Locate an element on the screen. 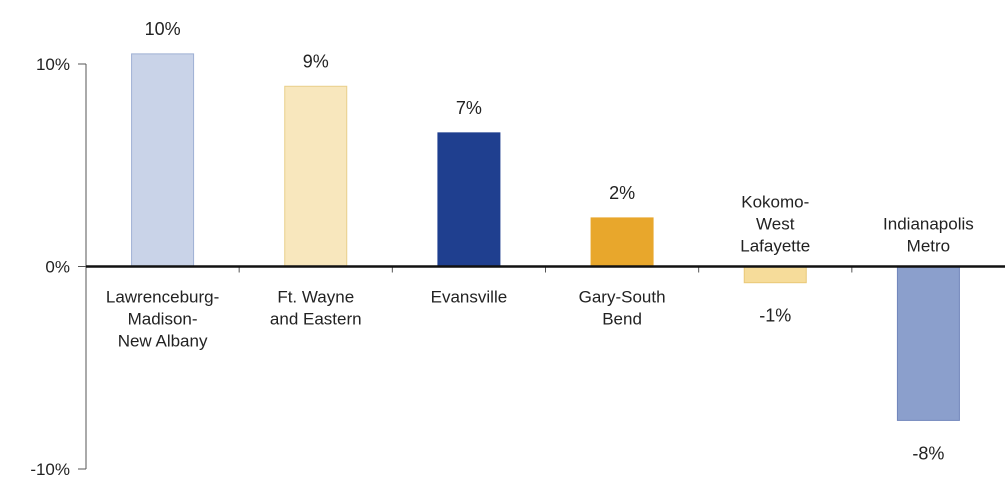 The height and width of the screenshot is (479, 1005). y-tick-label: 10% is located at coordinates (53, 64).